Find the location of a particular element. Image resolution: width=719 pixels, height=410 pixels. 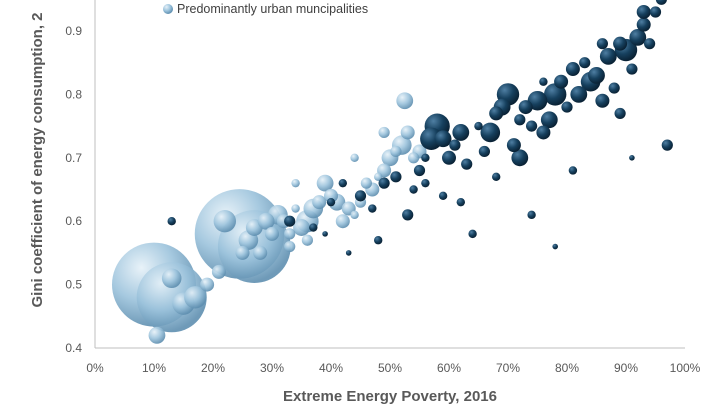

x-tick-label: 90% is located at coordinates (626, 368).